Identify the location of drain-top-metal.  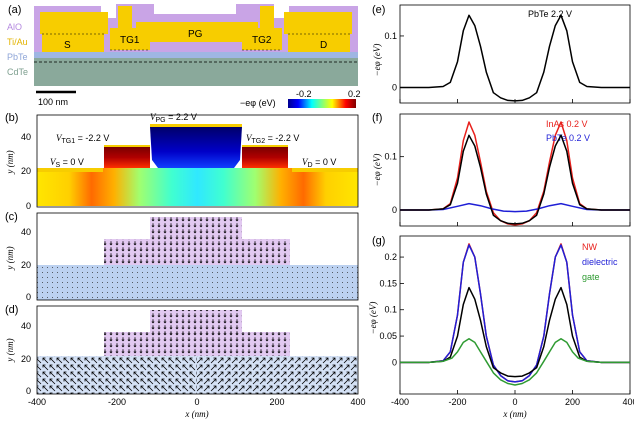
(318, 23).